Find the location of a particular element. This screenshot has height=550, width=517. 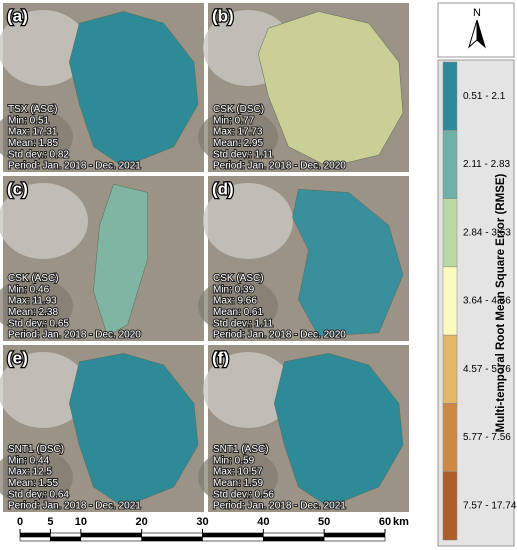

scale-tick-label: 30 is located at coordinates (202, 522).